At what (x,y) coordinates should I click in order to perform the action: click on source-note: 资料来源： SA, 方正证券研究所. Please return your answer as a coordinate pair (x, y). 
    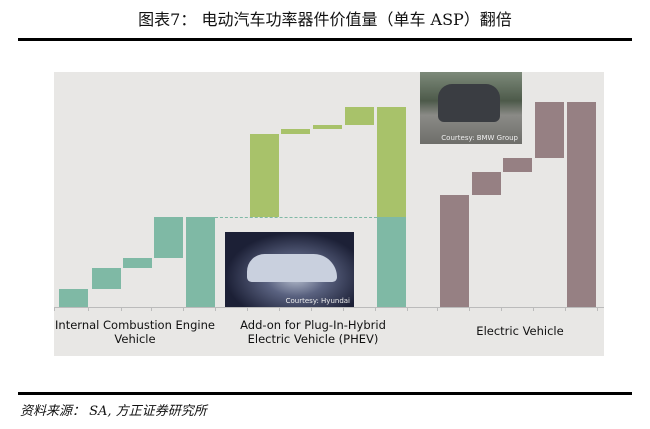
    Looking at the image, I should click on (113, 411).